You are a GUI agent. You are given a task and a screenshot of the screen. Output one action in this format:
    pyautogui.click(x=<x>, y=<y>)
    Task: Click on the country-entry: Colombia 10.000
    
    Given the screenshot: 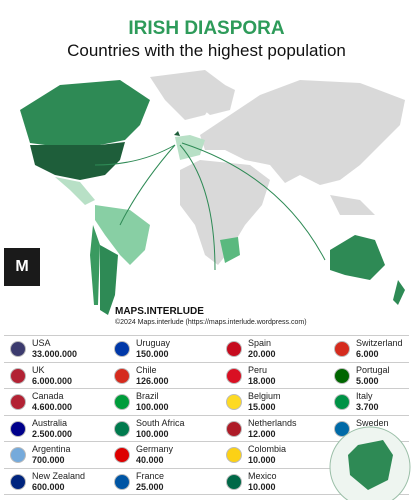 What is the action you would take?
    pyautogui.click(x=270, y=455)
    